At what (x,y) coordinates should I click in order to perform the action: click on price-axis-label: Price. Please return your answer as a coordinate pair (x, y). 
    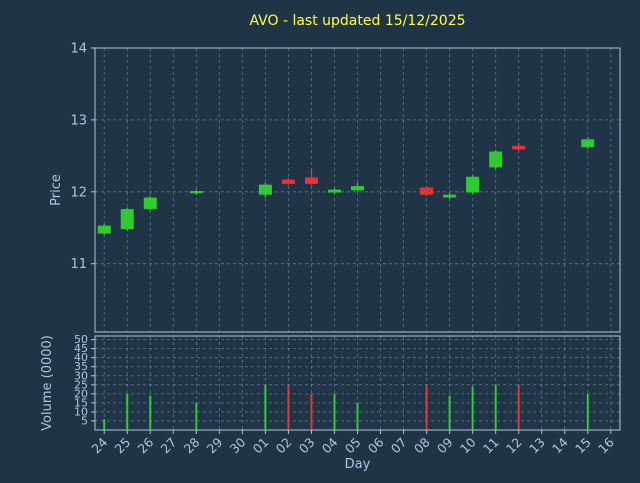
    Looking at the image, I should click on (56, 190).